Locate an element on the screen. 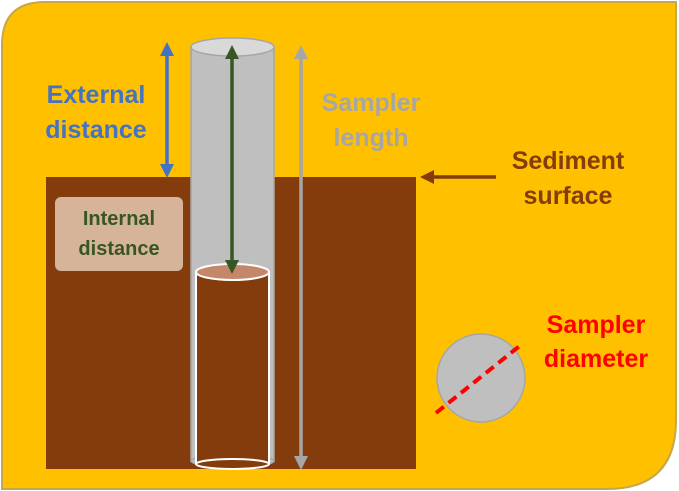  internal-distance-box is located at coordinates (119, 234).